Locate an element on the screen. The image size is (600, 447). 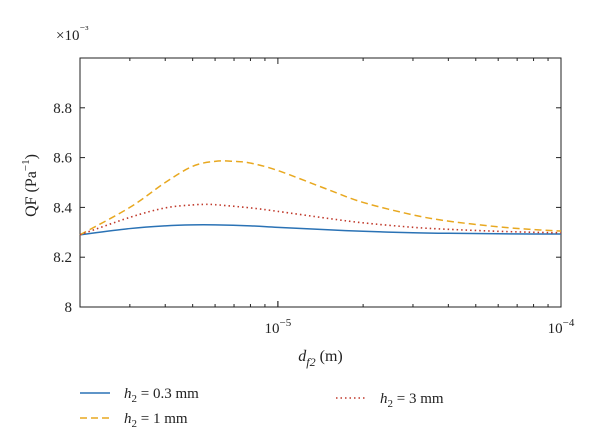
y-tick-label: 8.4 is located at coordinates (62, 208).